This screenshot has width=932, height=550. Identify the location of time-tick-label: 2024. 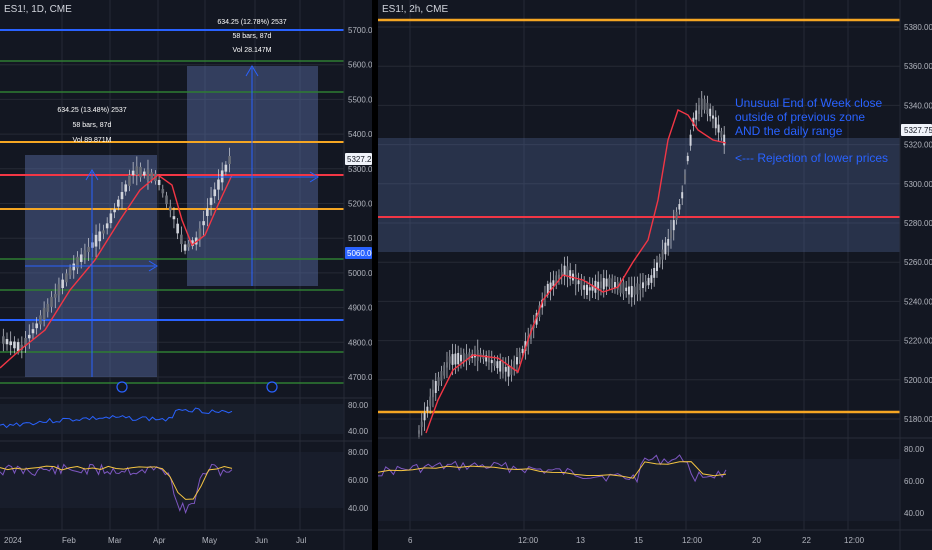
(13, 540).